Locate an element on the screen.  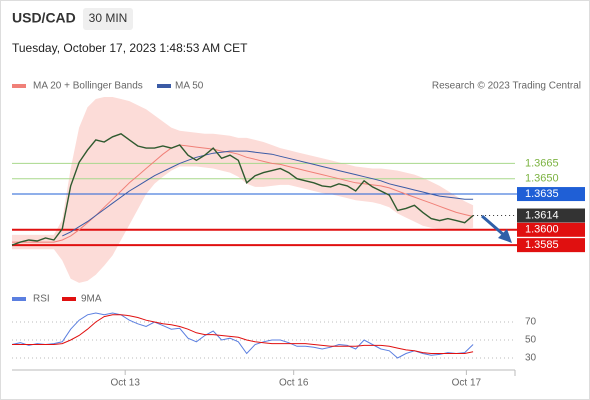
interval: 30 MIN is located at coordinates (108, 18).